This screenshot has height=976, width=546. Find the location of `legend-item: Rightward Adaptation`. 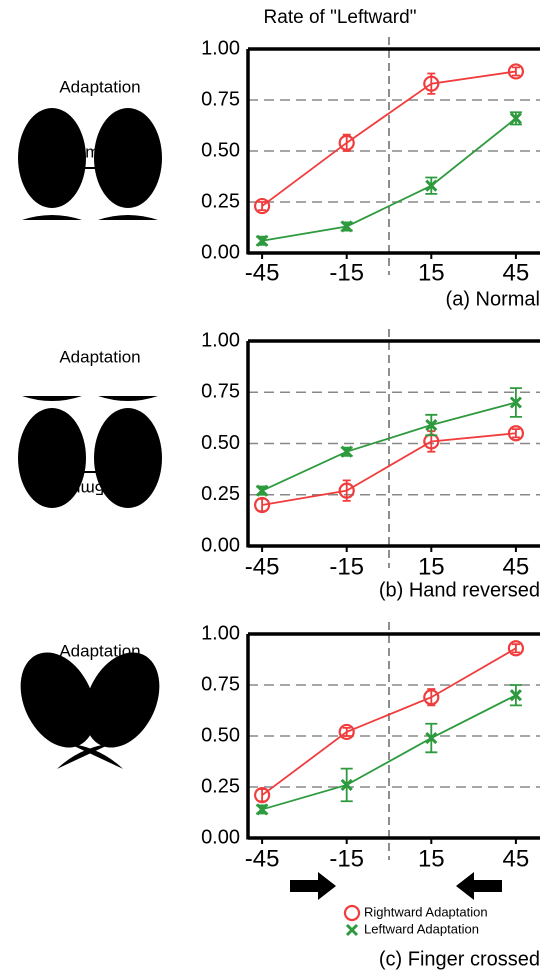

legend-item: Rightward Adaptation is located at coordinates (415, 913).